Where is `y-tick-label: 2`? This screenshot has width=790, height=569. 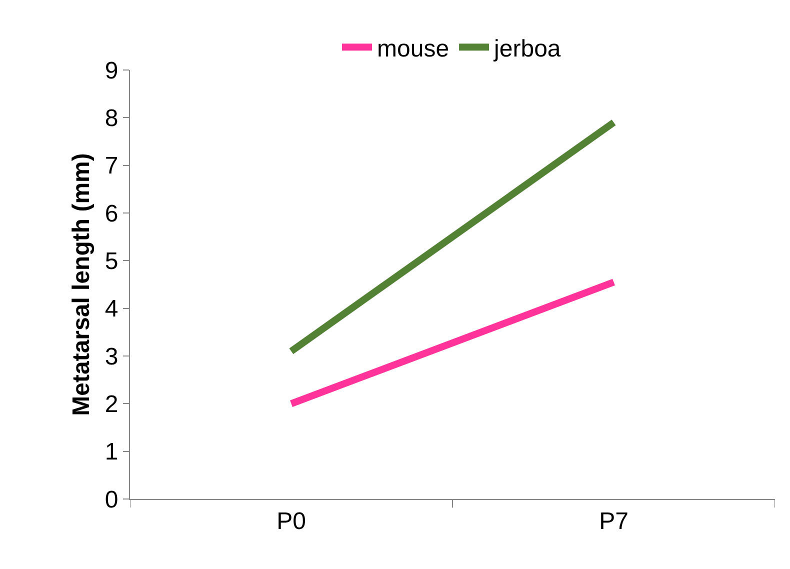 y-tick-label: 2 is located at coordinates (111, 404).